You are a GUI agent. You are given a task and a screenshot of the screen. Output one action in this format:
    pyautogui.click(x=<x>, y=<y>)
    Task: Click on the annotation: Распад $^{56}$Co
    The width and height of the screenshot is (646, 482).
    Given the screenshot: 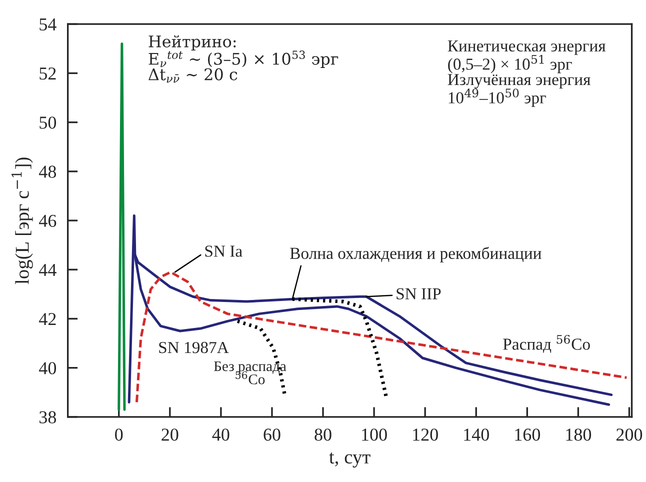 What is the action you would take?
    pyautogui.click(x=546, y=343)
    